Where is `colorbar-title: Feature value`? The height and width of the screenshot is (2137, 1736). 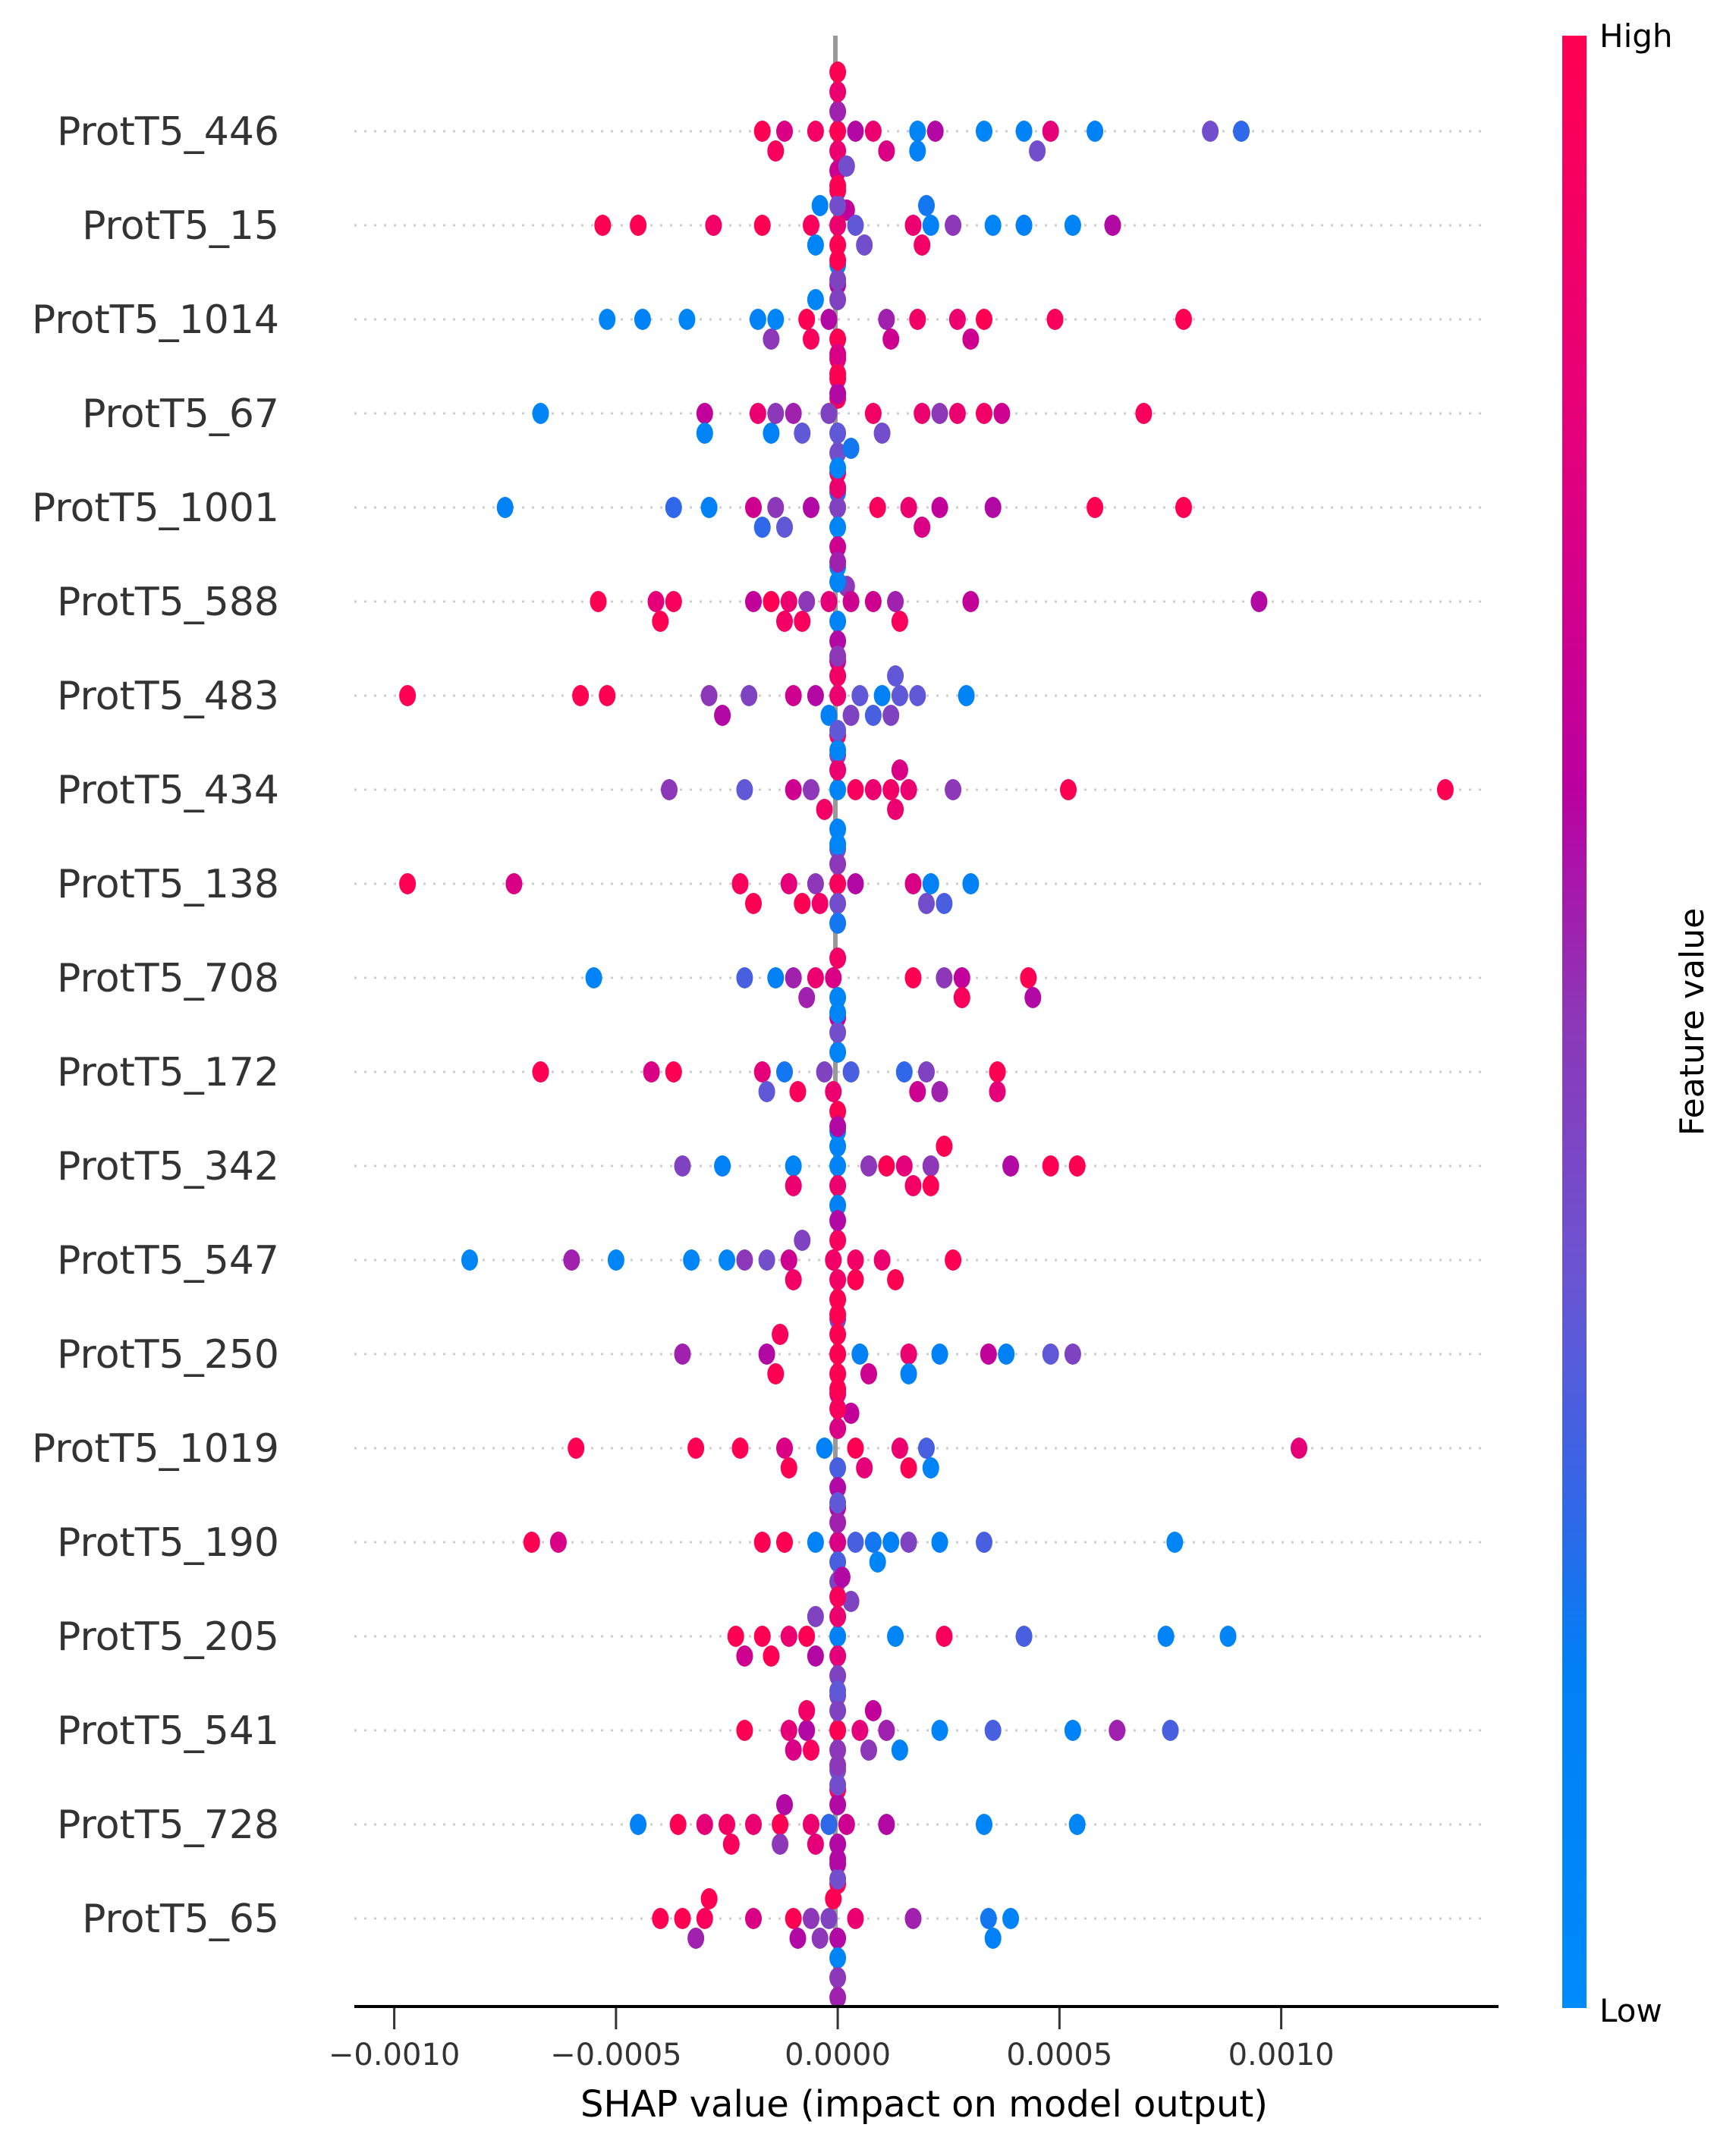 colorbar-title: Feature value is located at coordinates (1693, 1022).